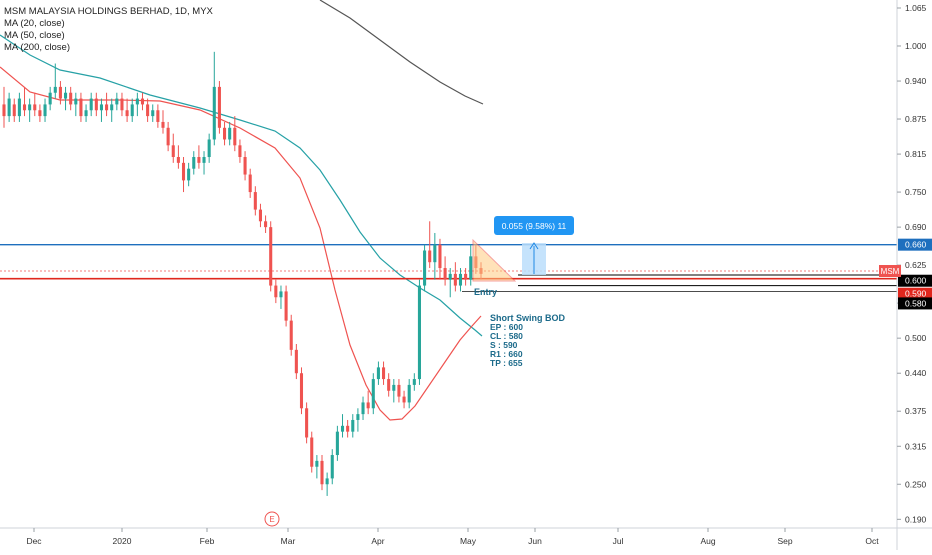 This screenshot has height=555, width=932. Describe the element at coordinates (915, 280) in the screenshot. I see `price-highlight: 0.600` at that location.